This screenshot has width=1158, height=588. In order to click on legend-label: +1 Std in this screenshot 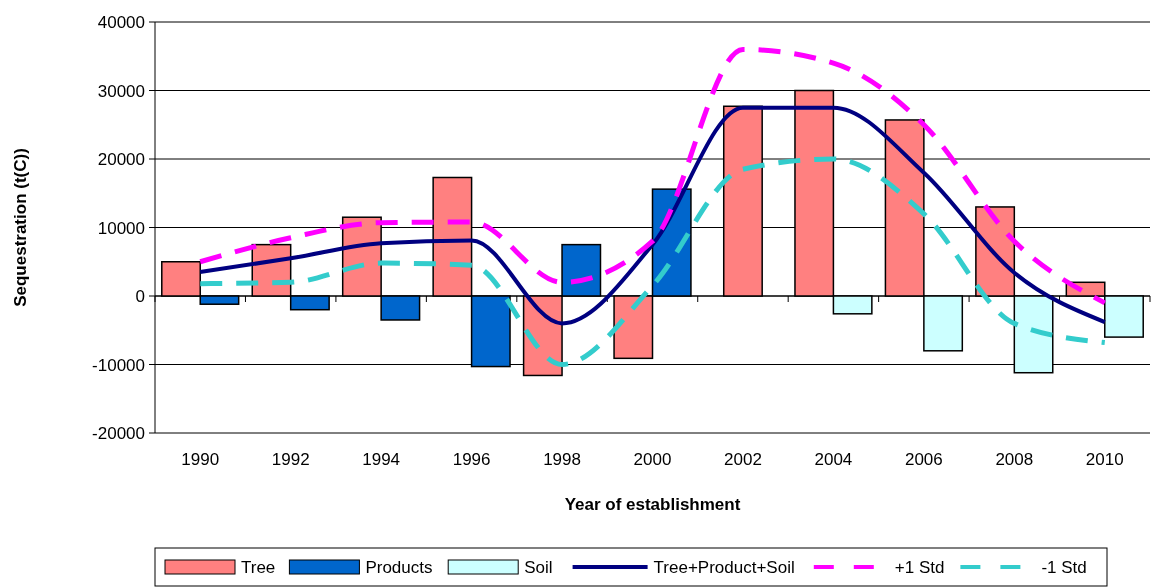, I will do `click(919, 567)`.